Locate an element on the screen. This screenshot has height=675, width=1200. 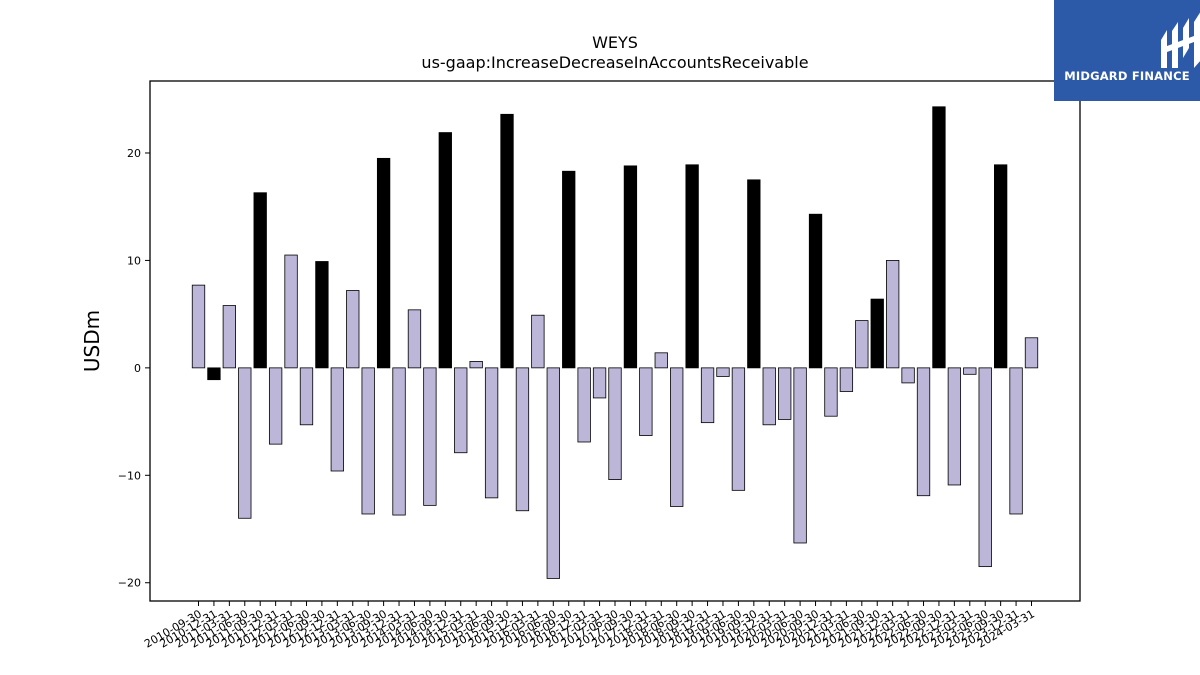
y-tick-label: 10 is located at coordinates (134, 260).